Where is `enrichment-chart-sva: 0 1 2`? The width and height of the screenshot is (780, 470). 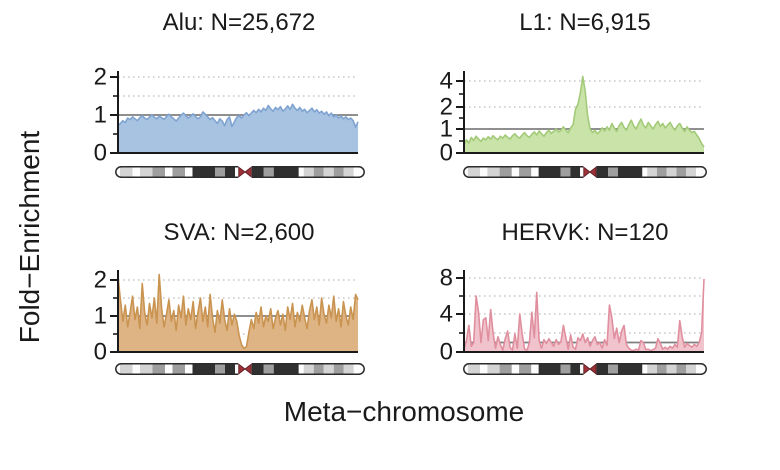
enrichment-chart-sva: 0 1 2 is located at coordinates (226, 316).